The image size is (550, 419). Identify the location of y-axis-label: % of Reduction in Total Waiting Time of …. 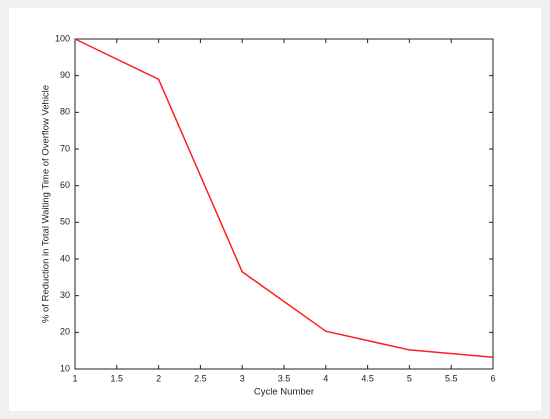
(46, 204).